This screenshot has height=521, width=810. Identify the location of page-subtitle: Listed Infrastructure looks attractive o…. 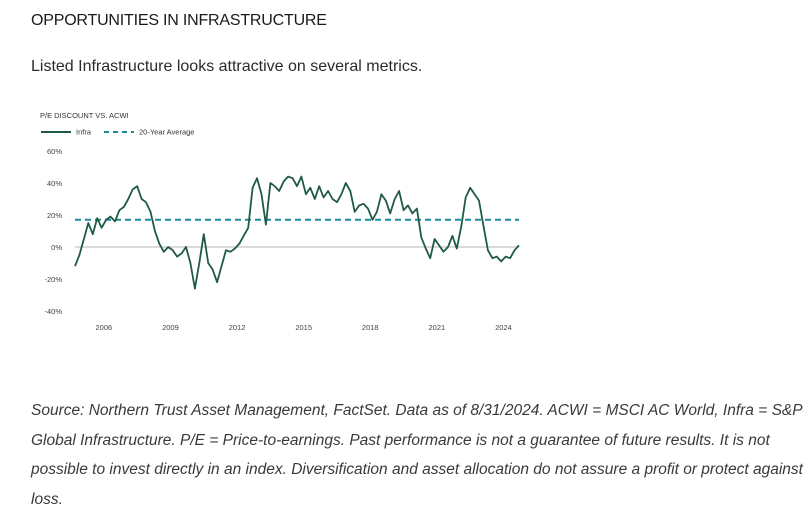
(227, 66).